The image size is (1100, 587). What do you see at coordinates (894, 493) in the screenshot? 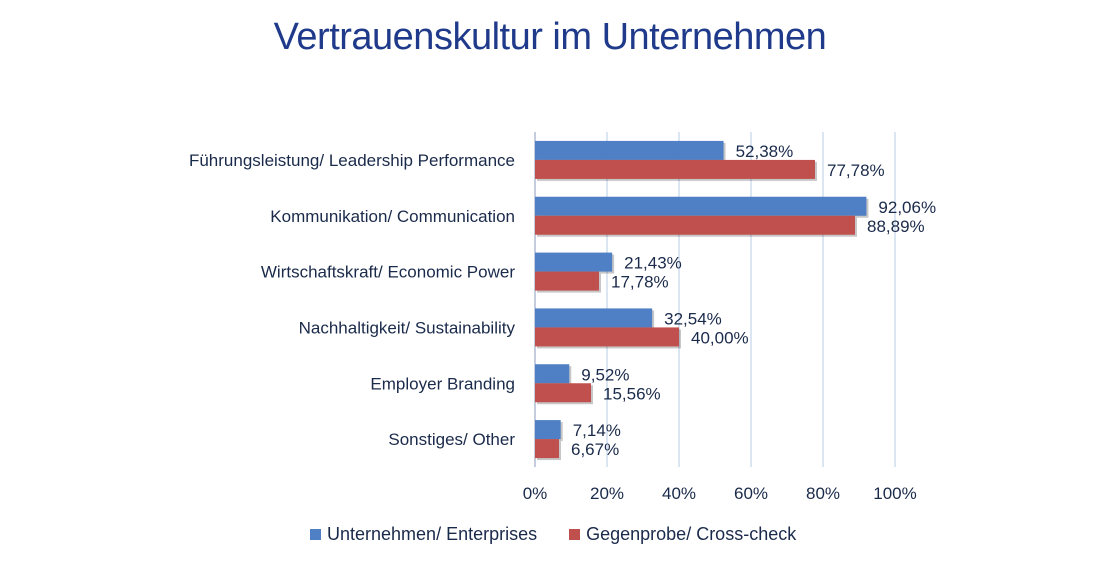
I see `x-tick-label: 100%` at bounding box center [894, 493].